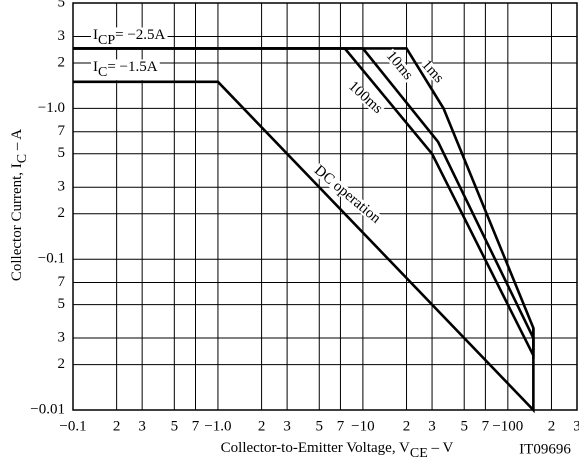 The image size is (579, 465). I want to click on x-axis-title: Collector-to-Emitter Voltage, VCE – V, so click(337, 450).